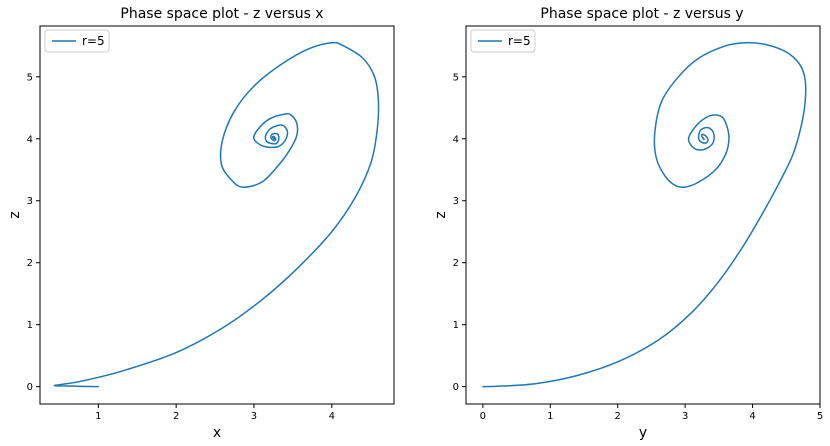 The width and height of the screenshot is (830, 446). What do you see at coordinates (30, 325) in the screenshot?
I see `left-y-tick-label: 1` at bounding box center [30, 325].